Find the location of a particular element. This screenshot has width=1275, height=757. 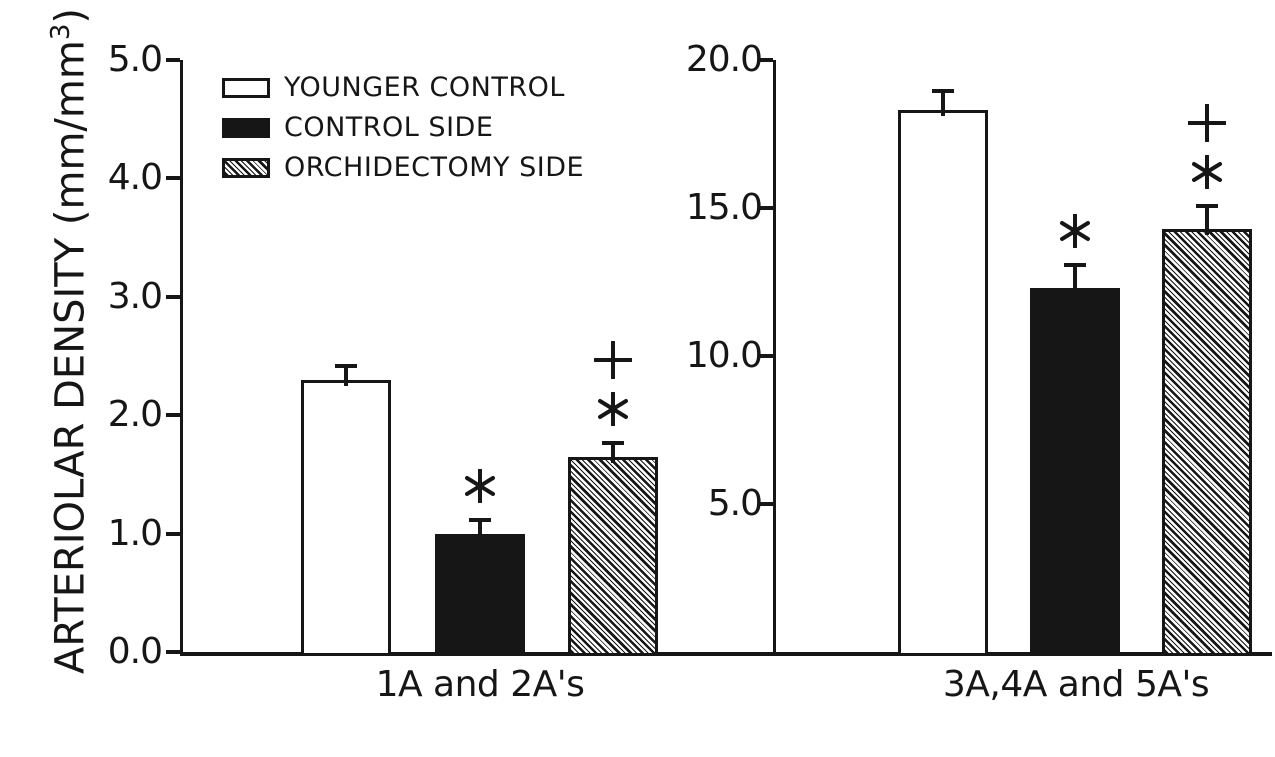

y-axis-title-text: ARTERIOLAR DENSITY (mm/mm is located at coordinates (70, 357).